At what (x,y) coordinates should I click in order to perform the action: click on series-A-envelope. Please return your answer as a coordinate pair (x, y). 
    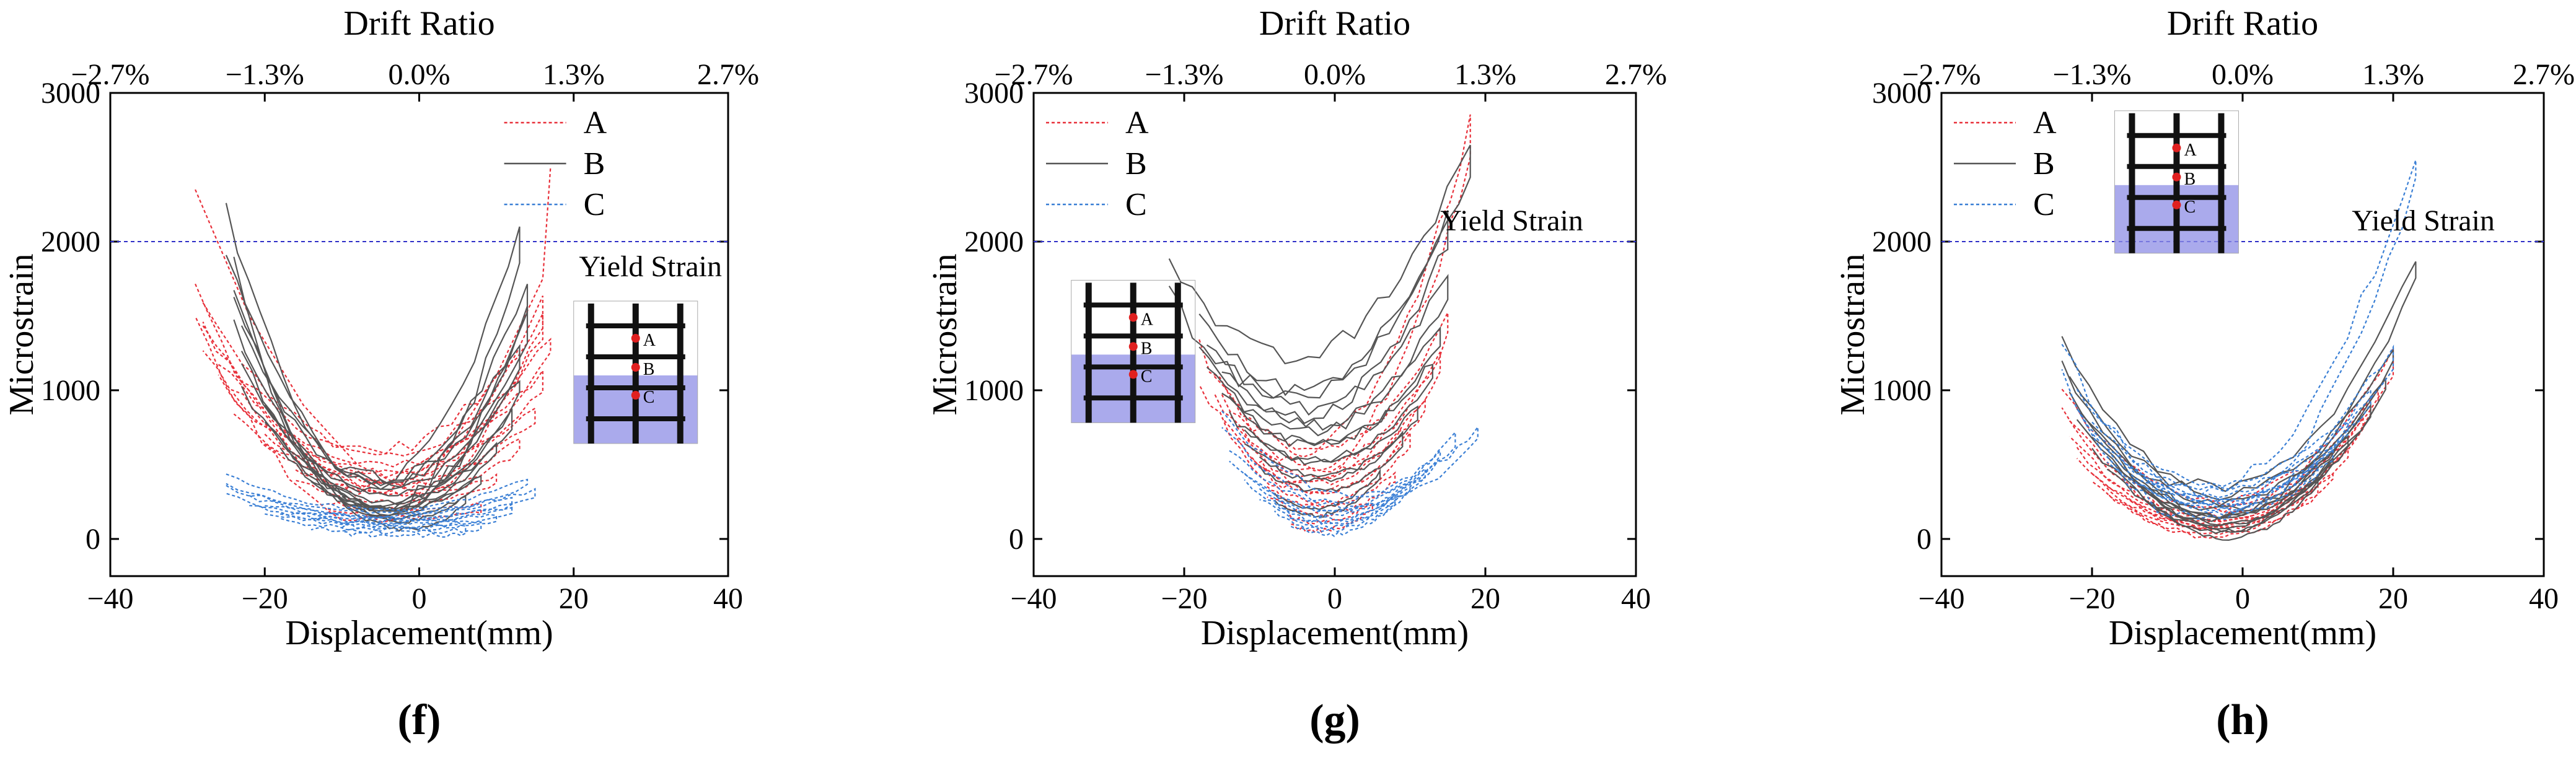
    Looking at the image, I should click on (374, 331).